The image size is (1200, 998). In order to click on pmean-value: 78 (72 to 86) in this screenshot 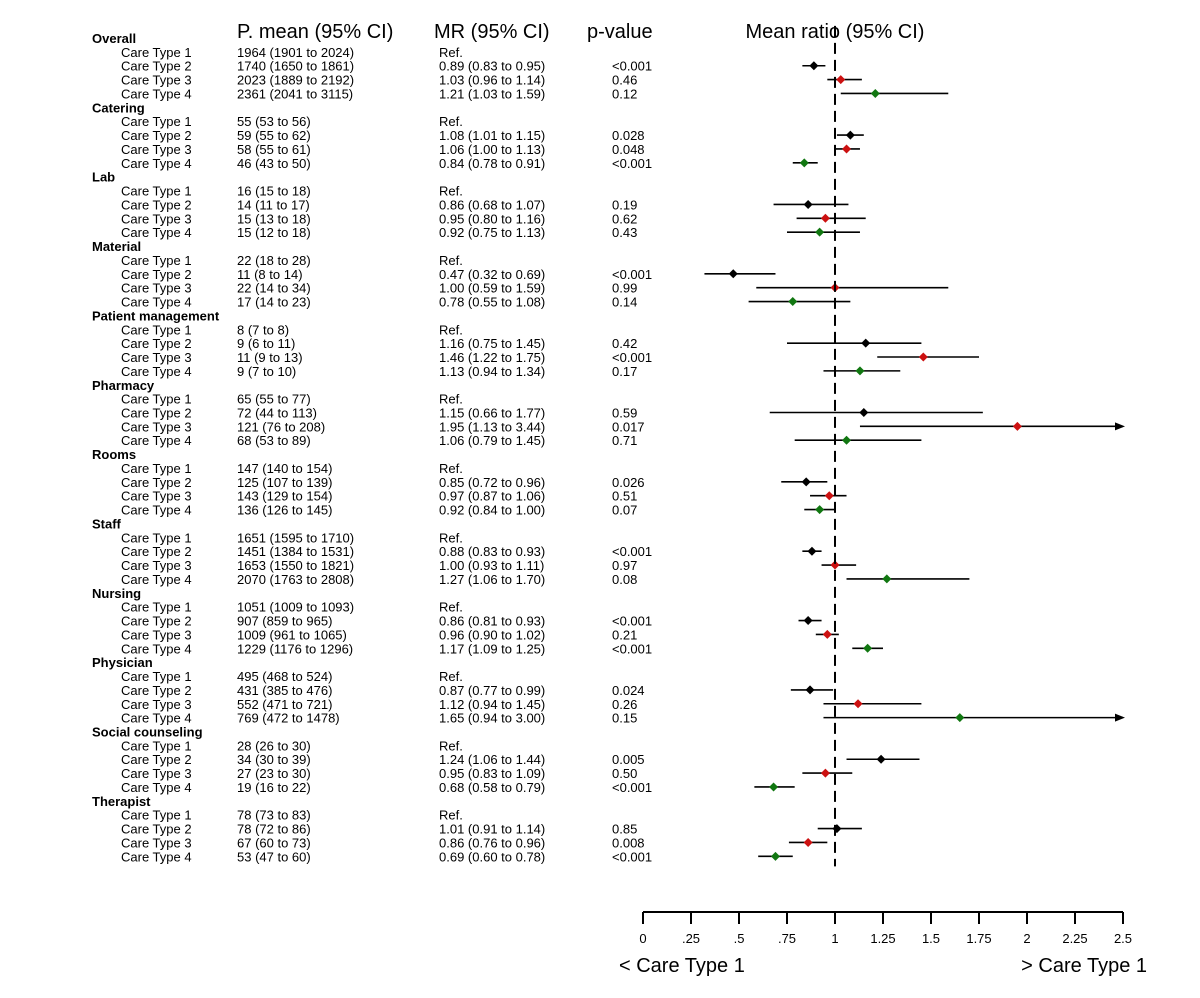, I will do `click(274, 829)`.